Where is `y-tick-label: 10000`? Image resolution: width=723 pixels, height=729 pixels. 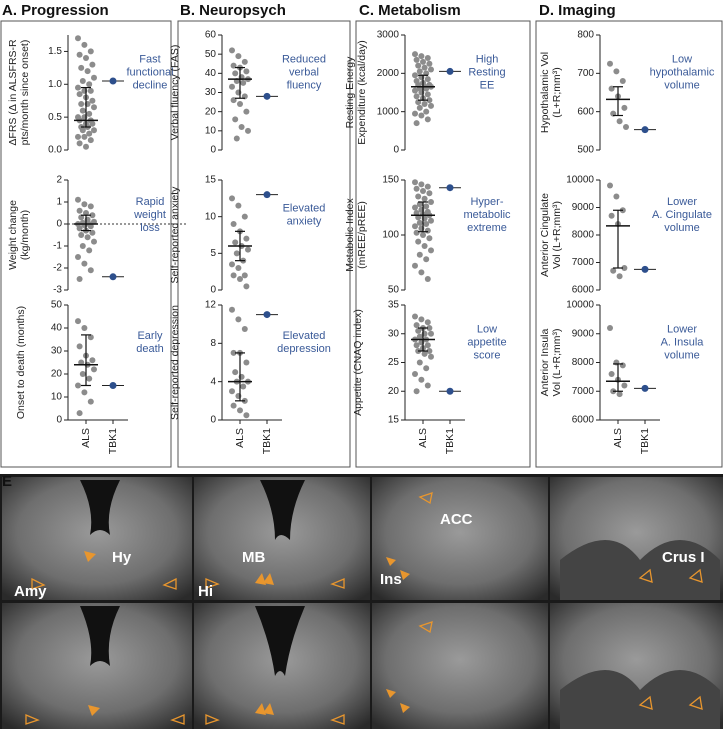 y-tick-label: 10000 is located at coordinates (580, 305).